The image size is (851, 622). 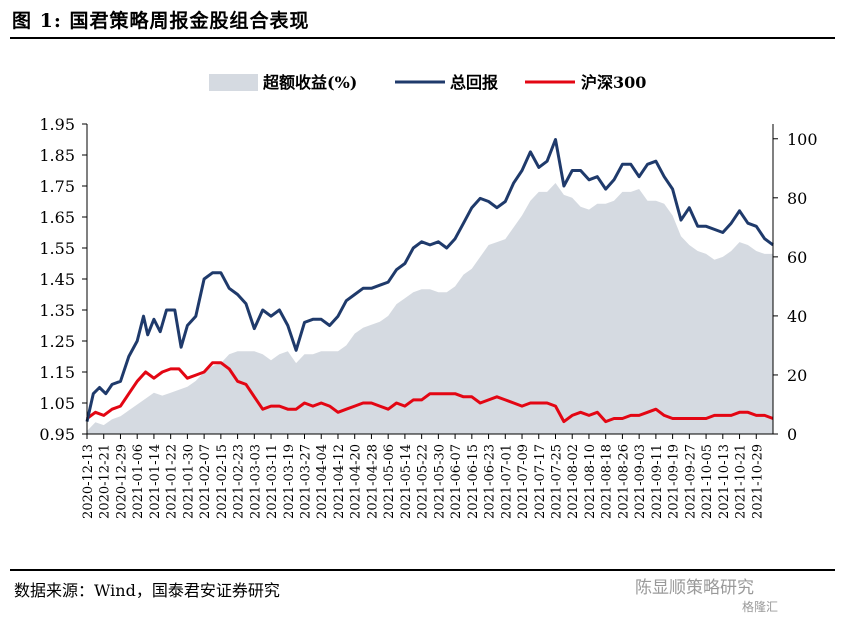 I want to click on x-tick-label: 2020-12-21, so click(x=105, y=481).